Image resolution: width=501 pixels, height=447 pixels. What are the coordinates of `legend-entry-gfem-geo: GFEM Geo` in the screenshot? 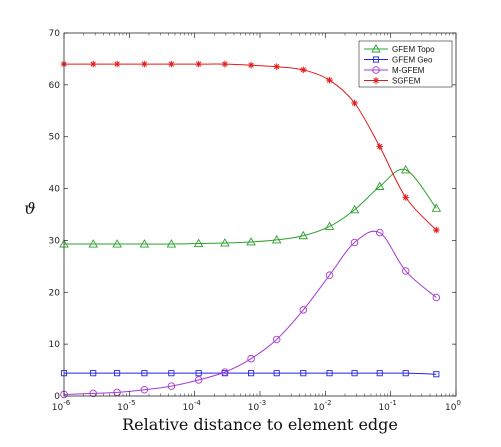 It's located at (398, 60).